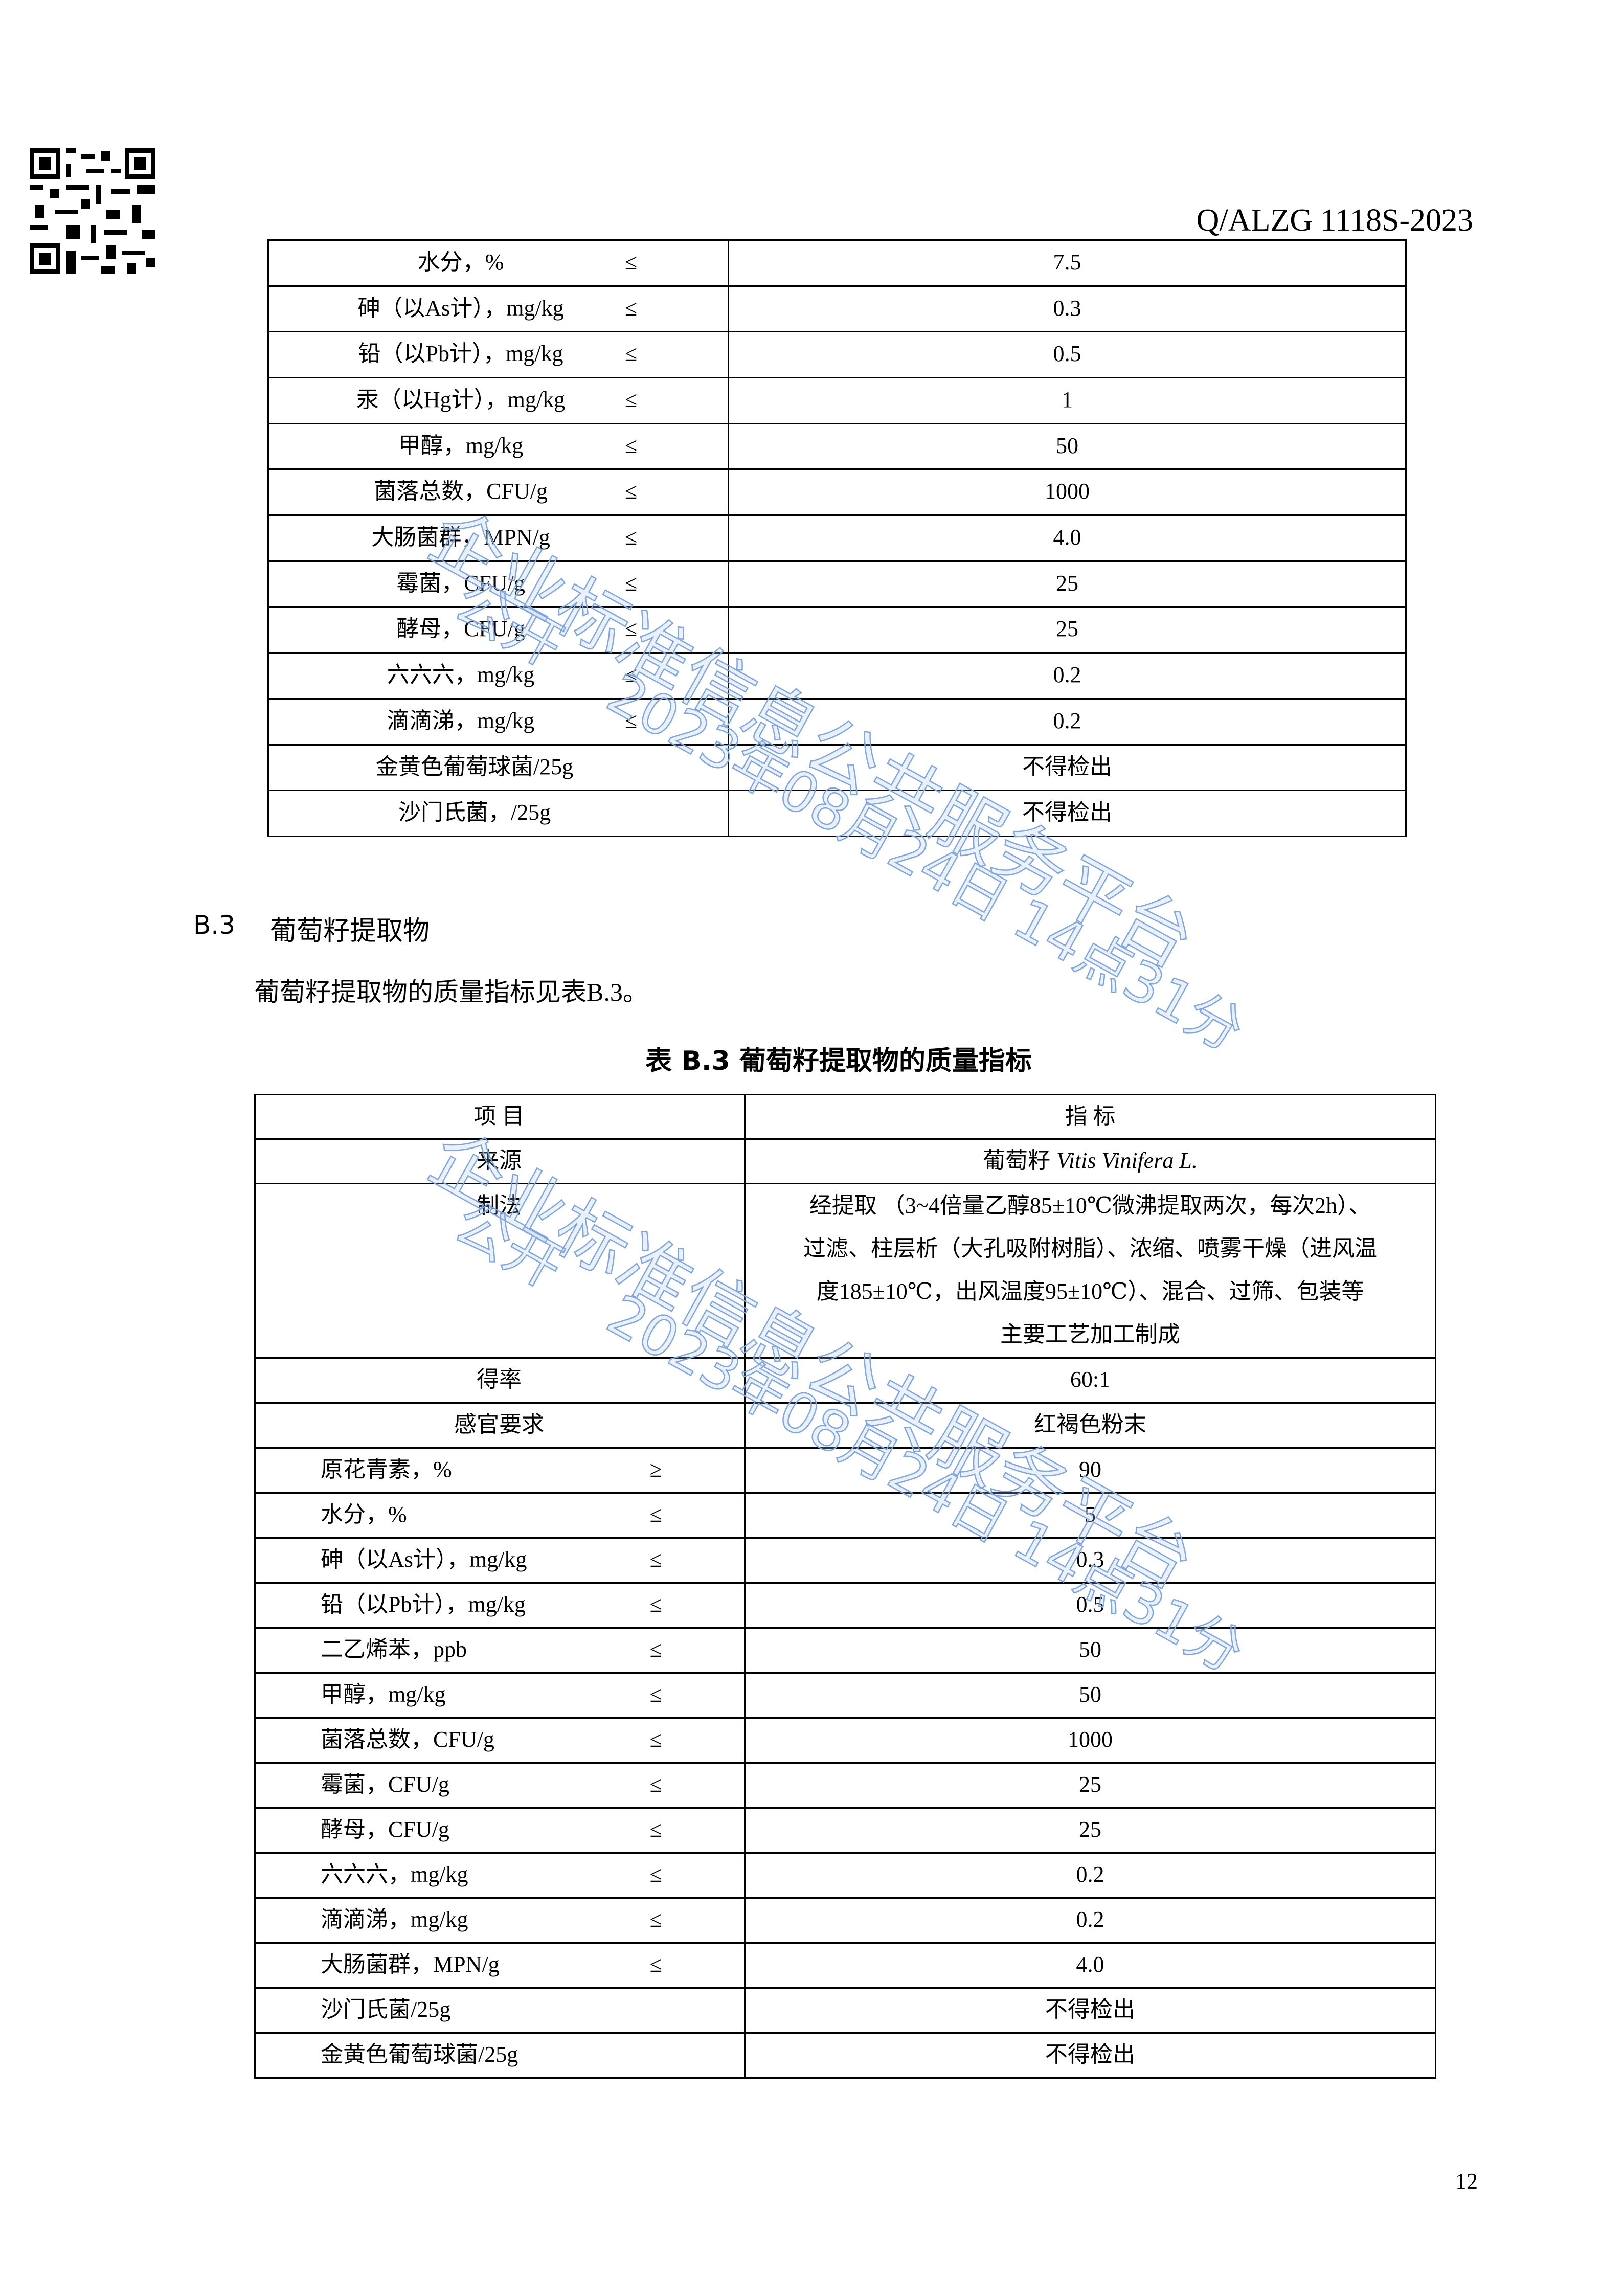 This screenshot has height=2296, width=1624. Describe the element at coordinates (1090, 1206) in the screenshot. I see `process-line: 经提取 （3~4倍量乙醇85±10℃微沸提取两次，每次2h）、` at that location.